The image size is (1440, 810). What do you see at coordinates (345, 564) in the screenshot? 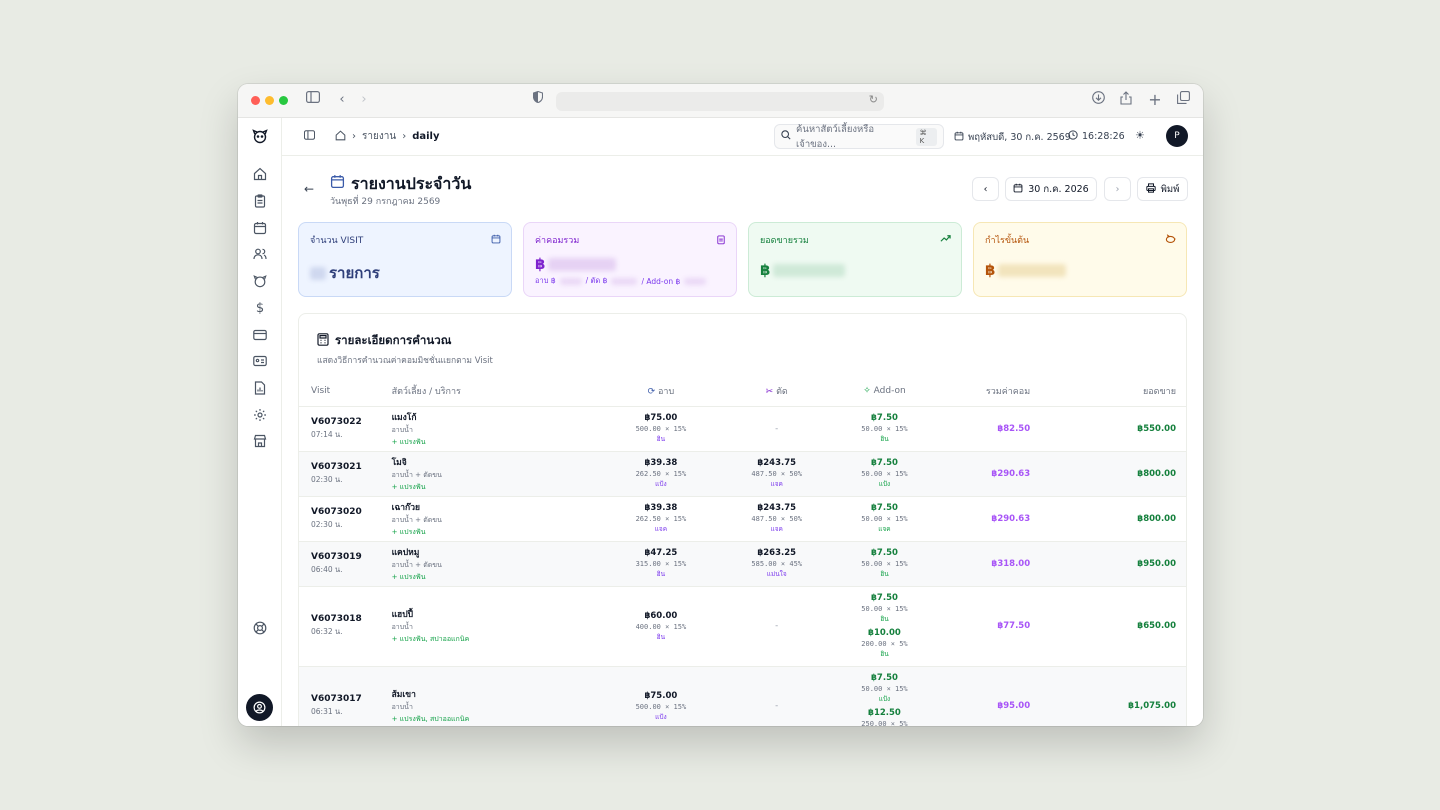
I see `visit-cell: V6073019 06:40 น.` at bounding box center [345, 564].